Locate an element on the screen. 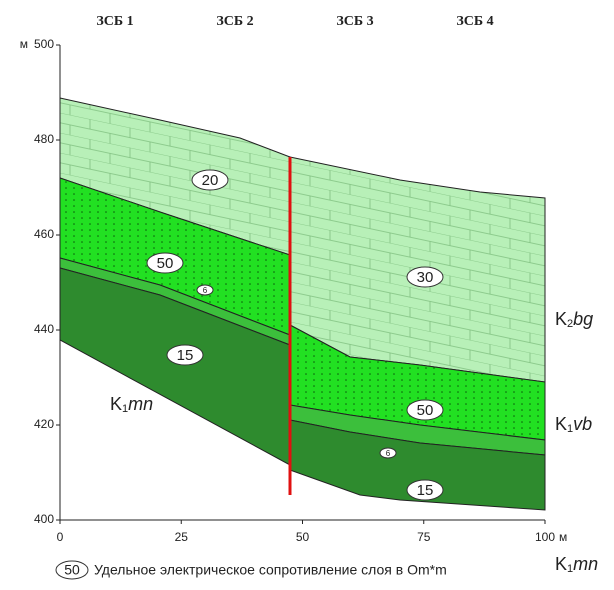  zone-label: ЗСБ 1 is located at coordinates (114, 21).